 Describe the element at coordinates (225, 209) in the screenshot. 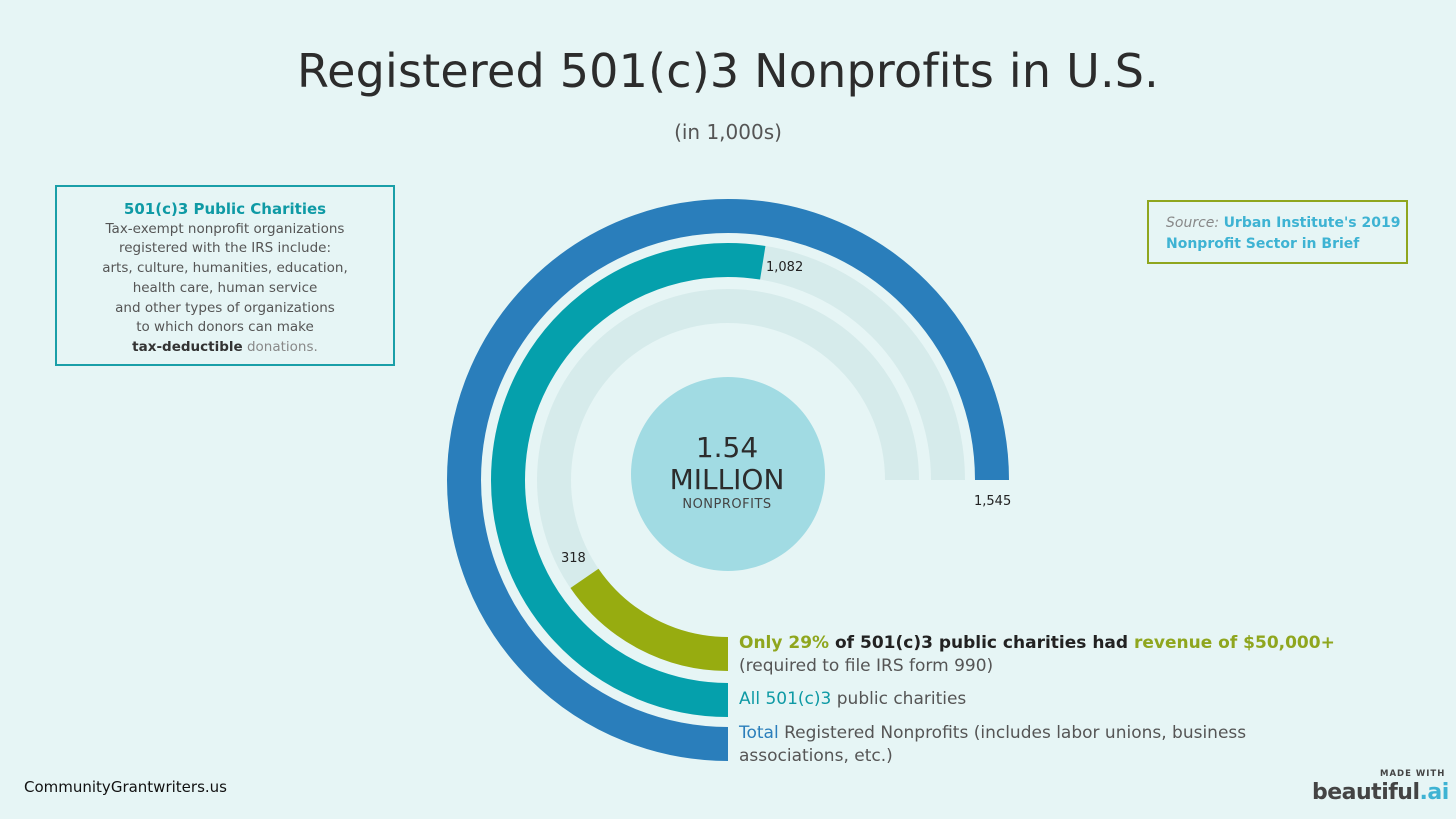

I see `info-heading: 501(c)3 Public Charities` at that location.